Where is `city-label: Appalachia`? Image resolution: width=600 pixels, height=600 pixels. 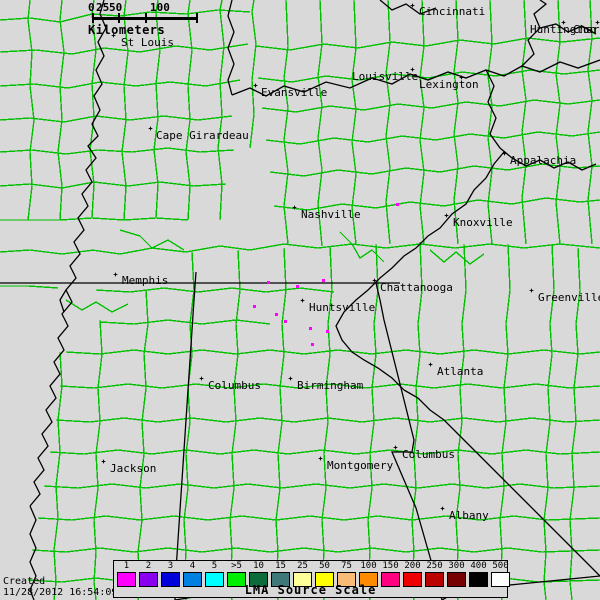
city-label: Appalachia is located at coordinates (543, 160).